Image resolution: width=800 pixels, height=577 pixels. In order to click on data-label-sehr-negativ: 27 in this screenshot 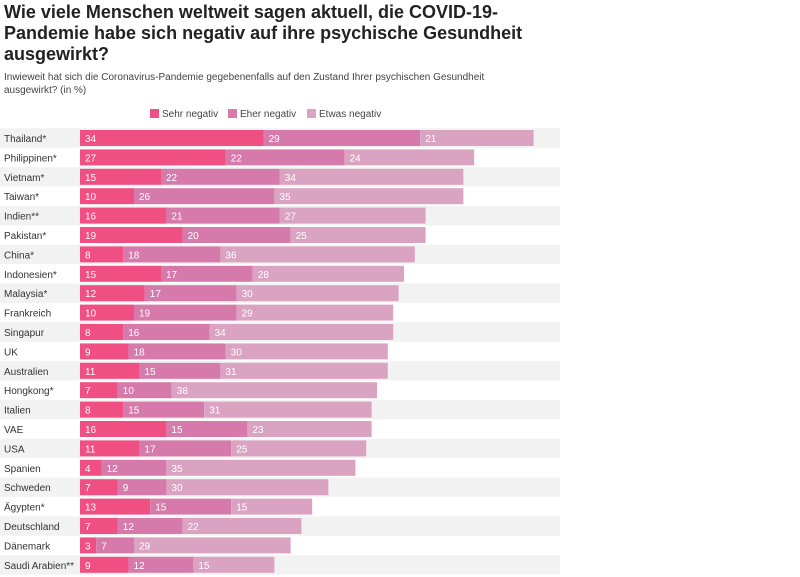, I will do `click(91, 158)`.